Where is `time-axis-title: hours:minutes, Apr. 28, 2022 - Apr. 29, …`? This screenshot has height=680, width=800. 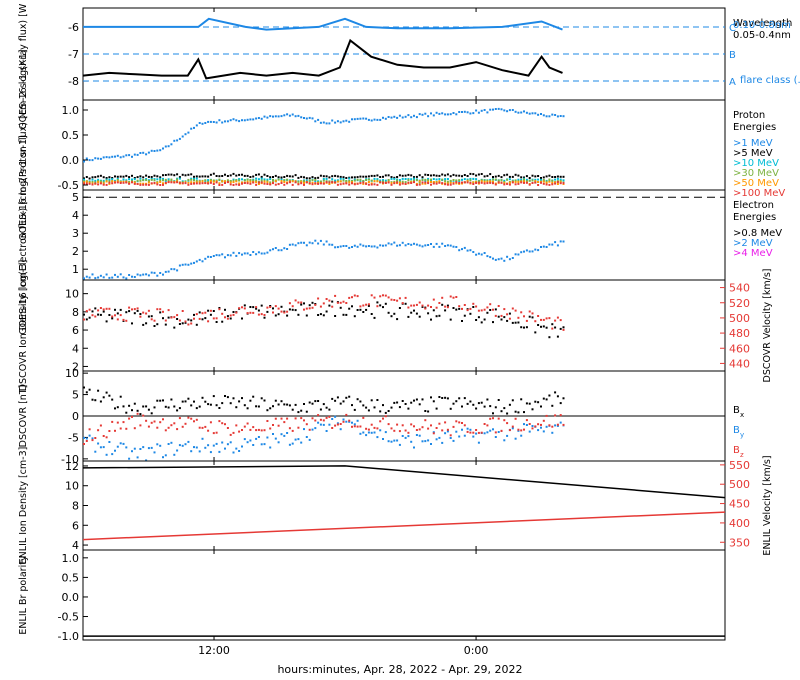 time-axis-title: hours:minutes, Apr. 28, 2022 - Apr. 29, … is located at coordinates (399, 669).